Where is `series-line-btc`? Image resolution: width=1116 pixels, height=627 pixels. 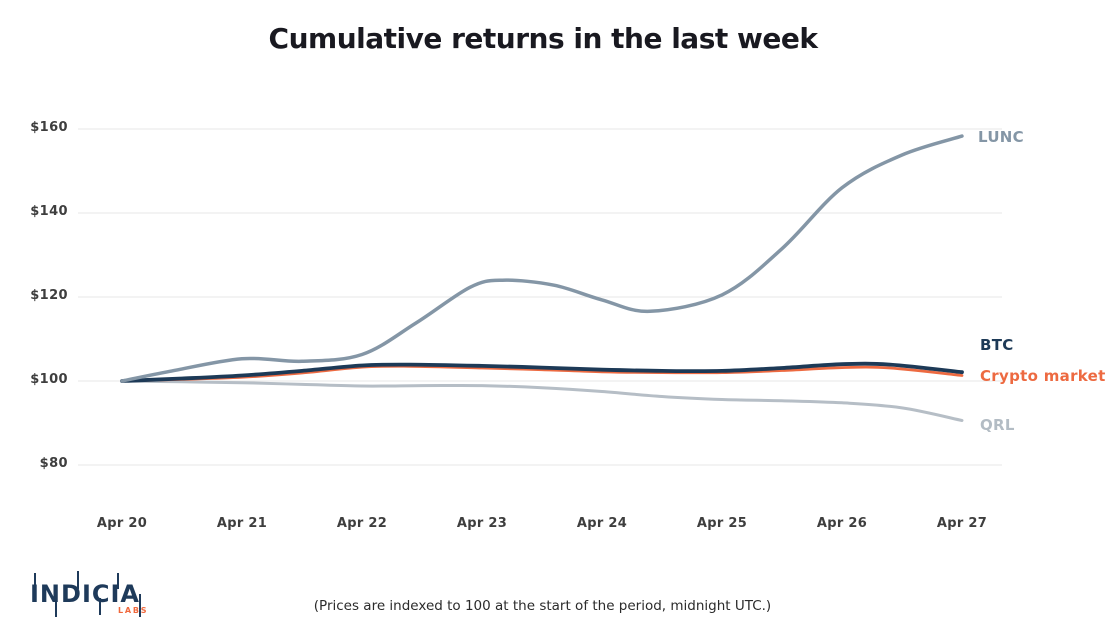
series-line-btc is located at coordinates (542, 372).